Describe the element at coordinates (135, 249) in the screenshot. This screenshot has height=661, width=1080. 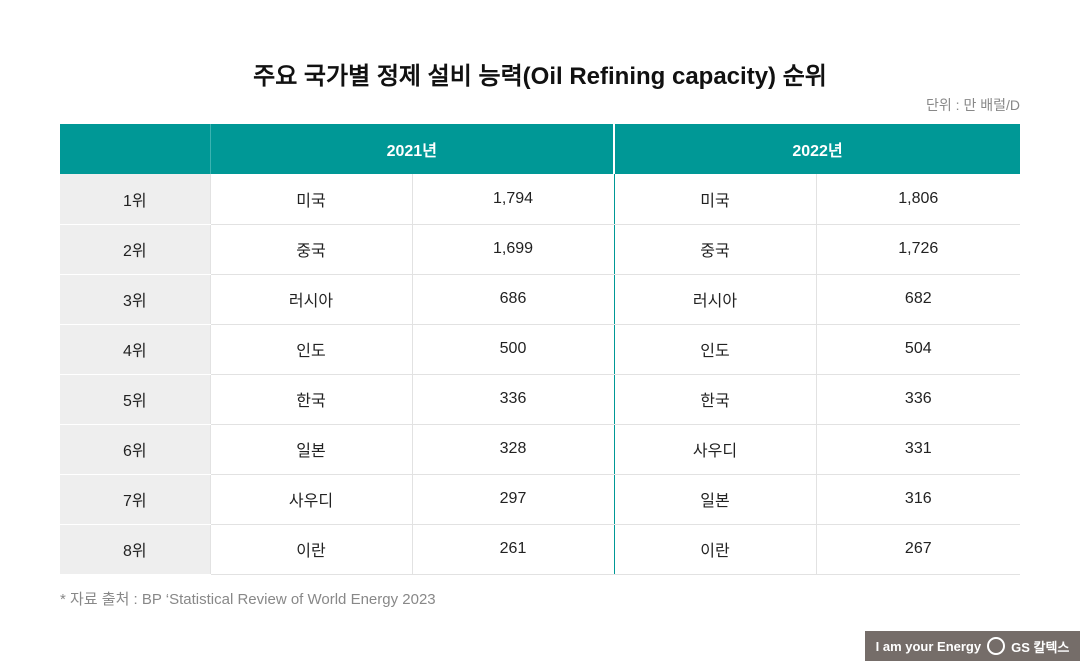
I see `rank-cell: 2위` at that location.